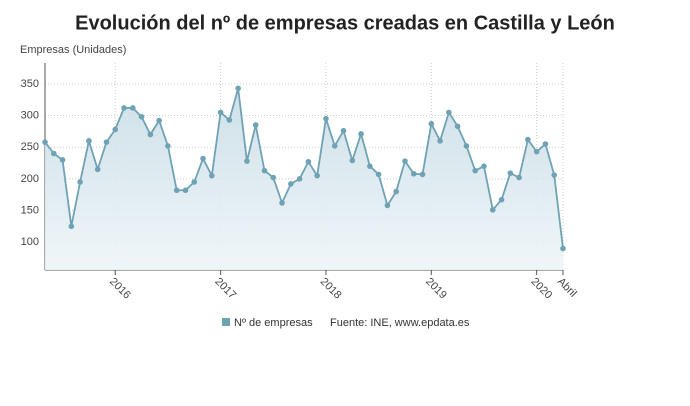 The height and width of the screenshot is (406, 690). Describe the element at coordinates (567, 288) in the screenshot. I see `x-tick-label: Abril` at that location.